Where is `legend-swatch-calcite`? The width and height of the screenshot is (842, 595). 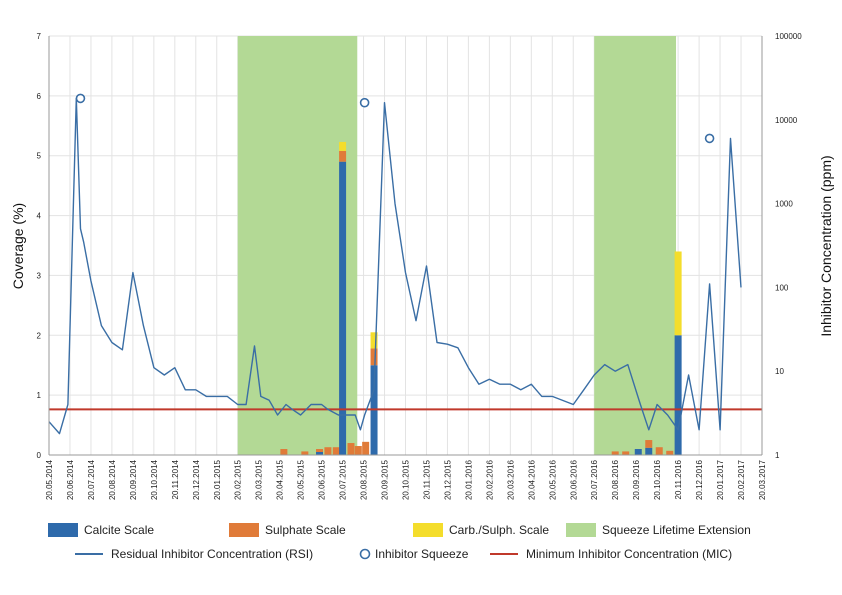 legend-swatch-calcite is located at coordinates (63, 530).